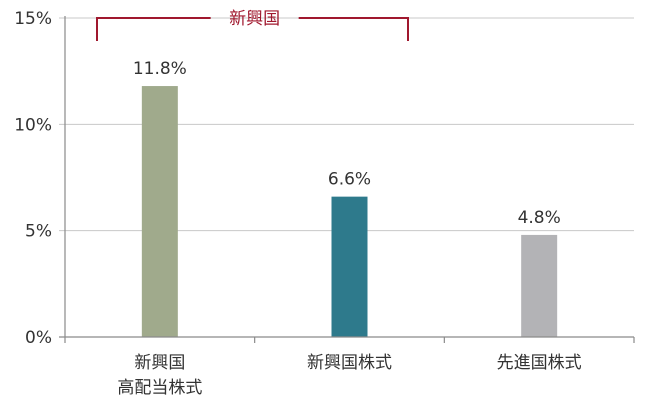  I want to click on y-tick-label: 5%, so click(38, 232).